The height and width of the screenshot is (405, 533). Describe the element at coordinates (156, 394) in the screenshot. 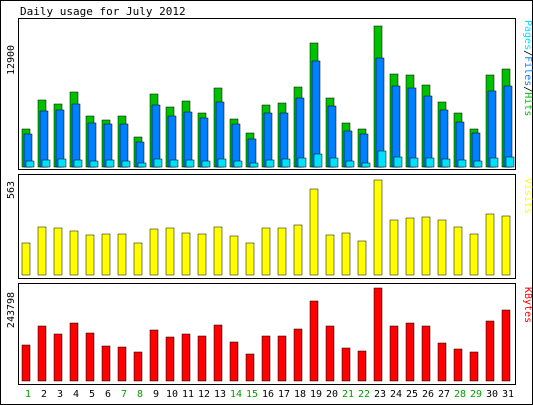

I see `day-label: 9` at that location.